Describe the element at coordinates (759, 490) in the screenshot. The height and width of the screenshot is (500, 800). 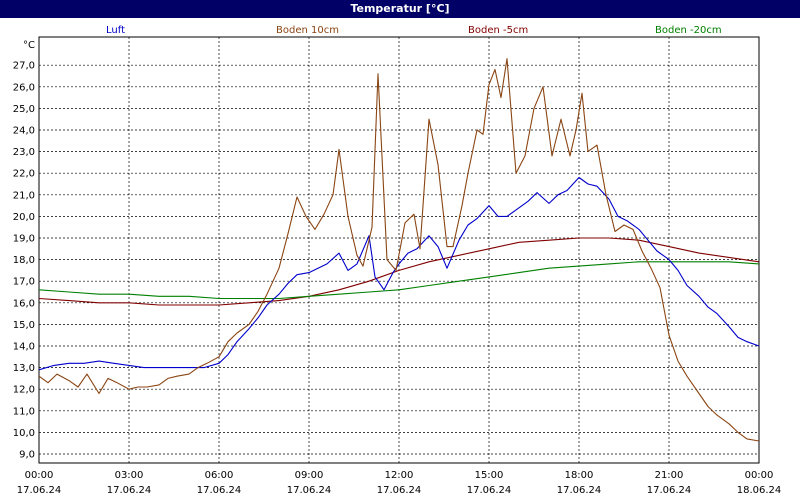
I see `x-tick-date: 18.06.24` at that location.